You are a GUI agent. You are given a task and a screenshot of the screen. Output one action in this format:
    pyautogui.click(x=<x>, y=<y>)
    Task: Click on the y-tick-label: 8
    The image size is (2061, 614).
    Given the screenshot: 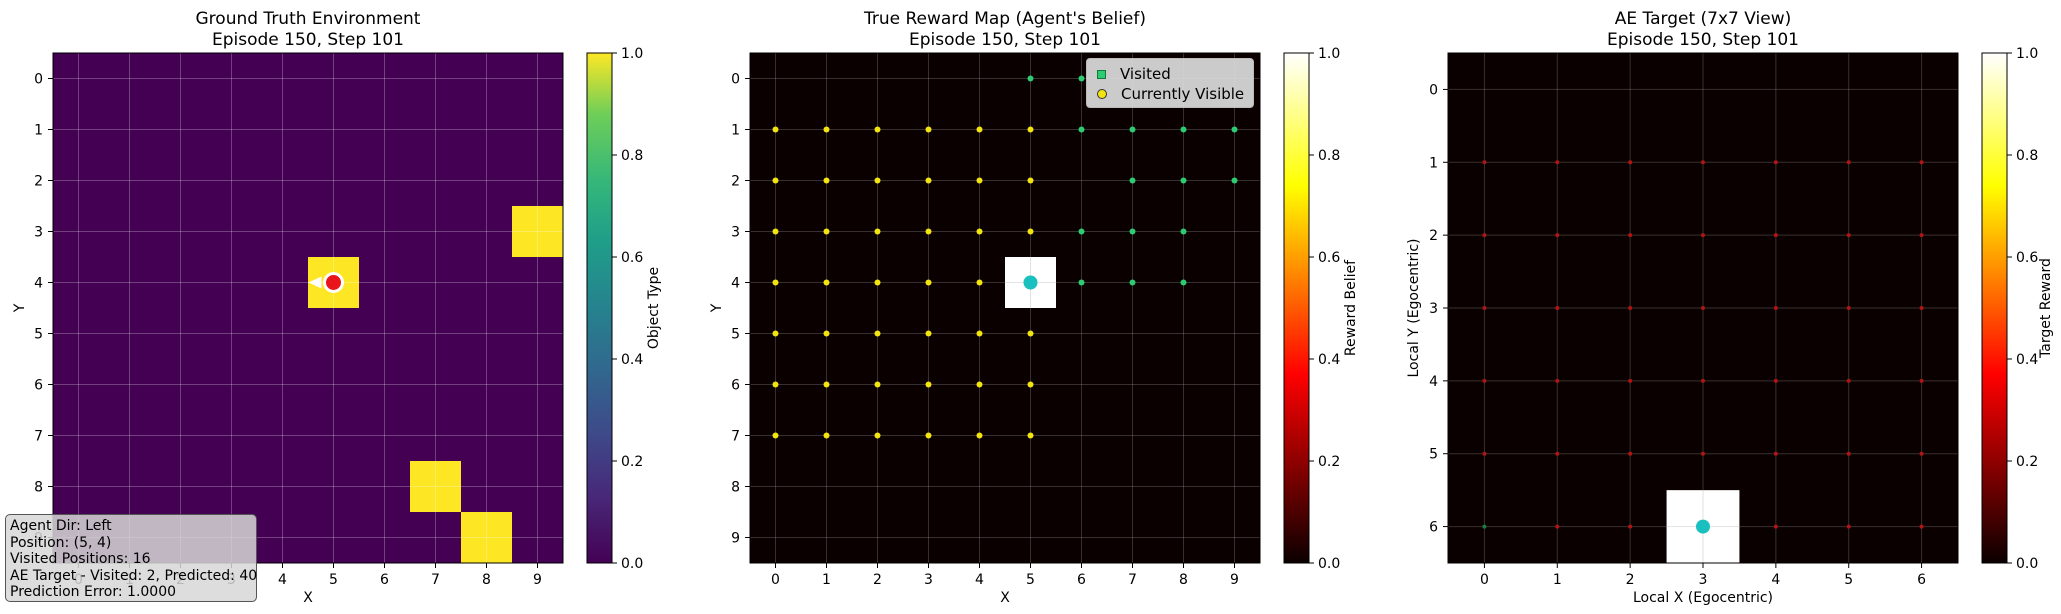 What is the action you would take?
    pyautogui.click(x=38, y=488)
    